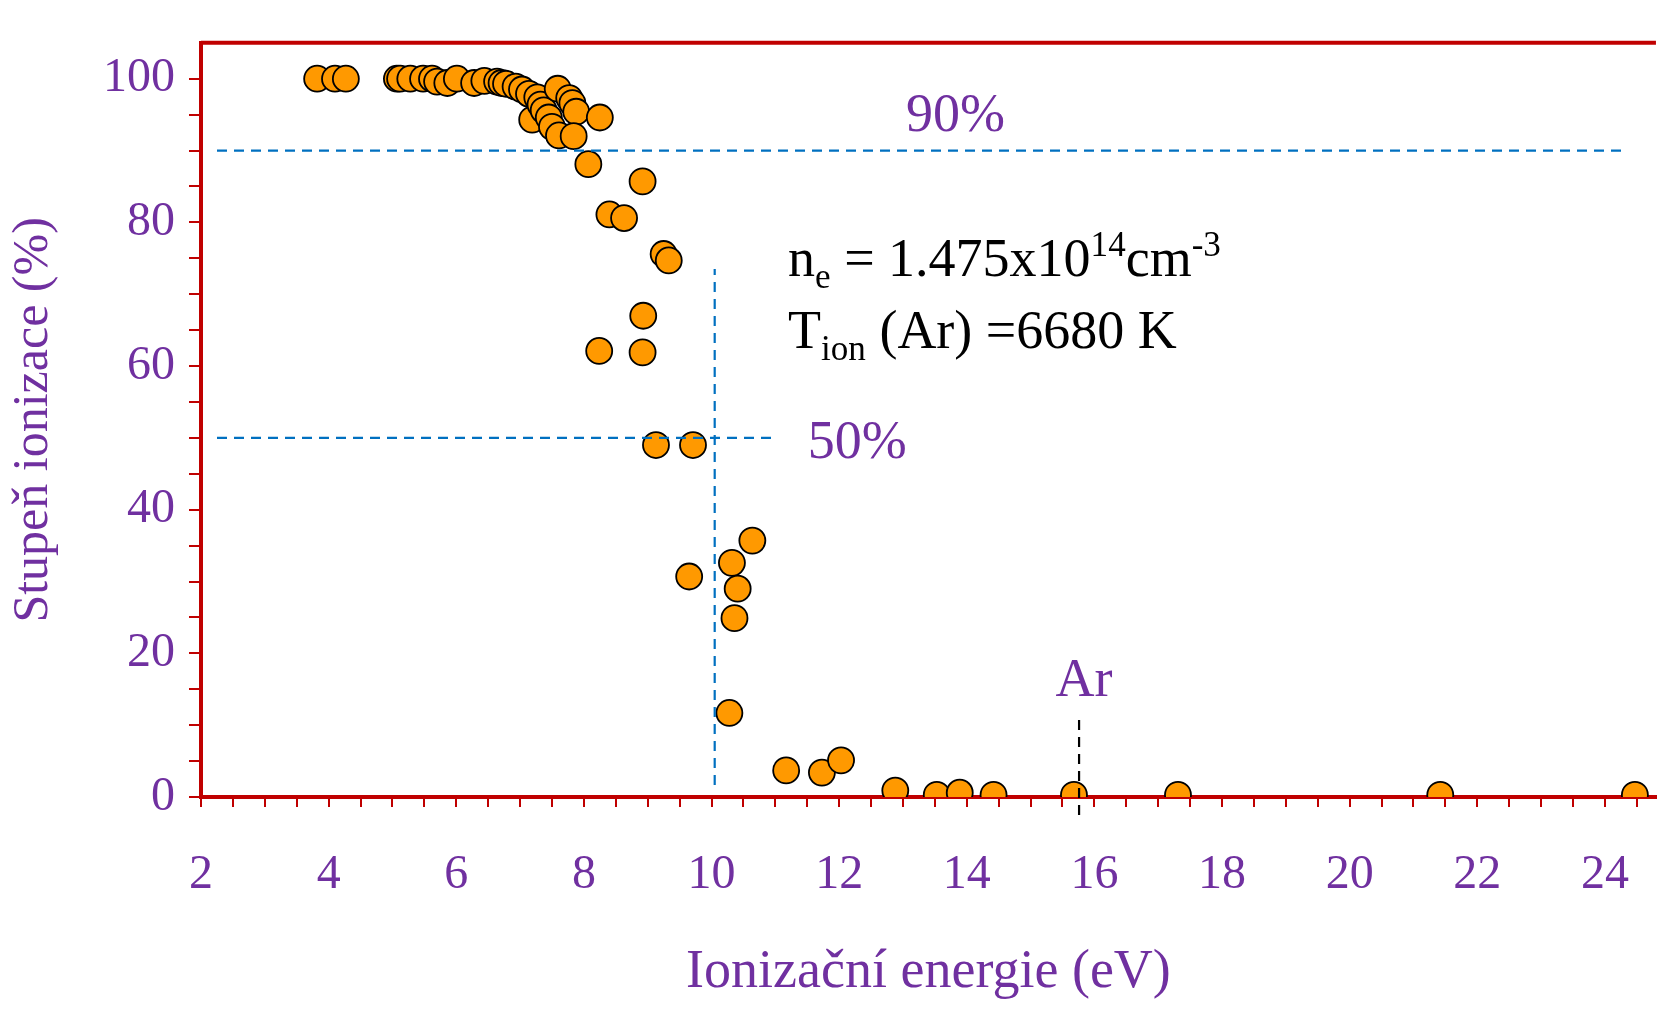 This screenshot has width=1677, height=1009. I want to click on y-tick-label: 80, so click(151, 218).